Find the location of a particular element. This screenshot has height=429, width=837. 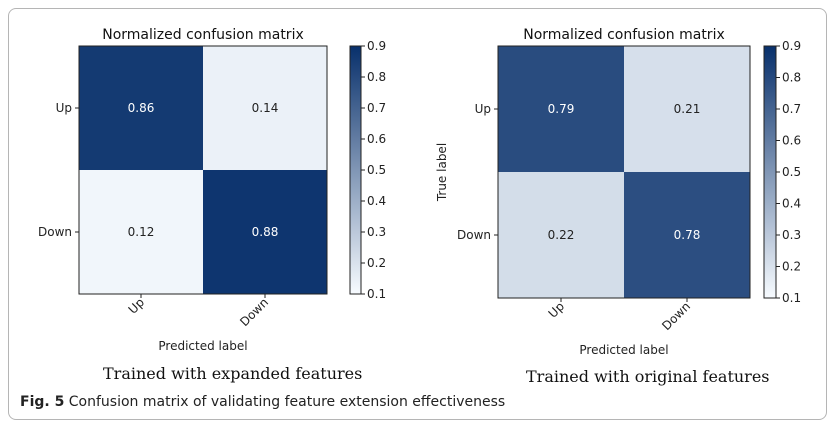

cell-value-label: 0.86 is located at coordinates (141, 108).